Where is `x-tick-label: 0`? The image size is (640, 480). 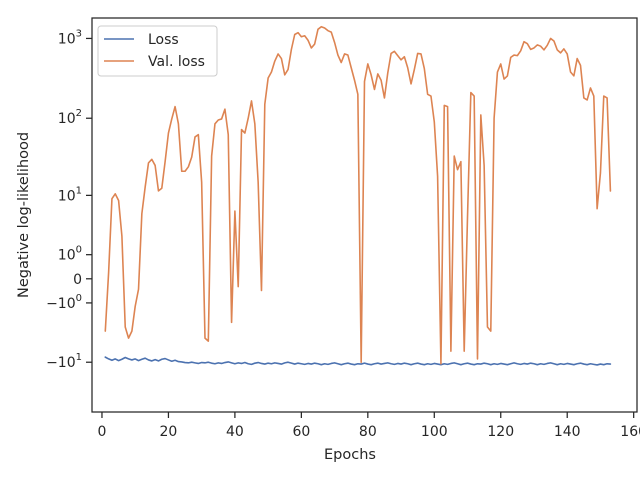 x-tick-label: 0 is located at coordinates (102, 432).